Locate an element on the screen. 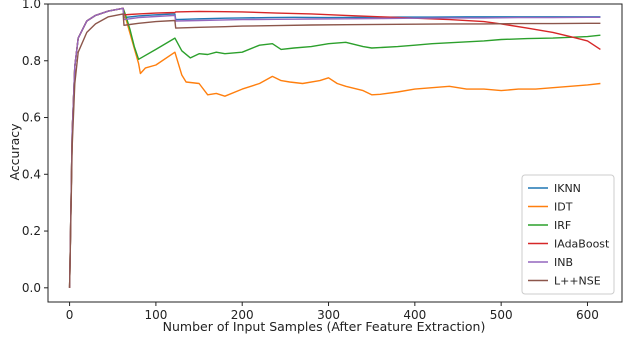 The image size is (632, 337). legend-label-inb: INB is located at coordinates (563, 262).